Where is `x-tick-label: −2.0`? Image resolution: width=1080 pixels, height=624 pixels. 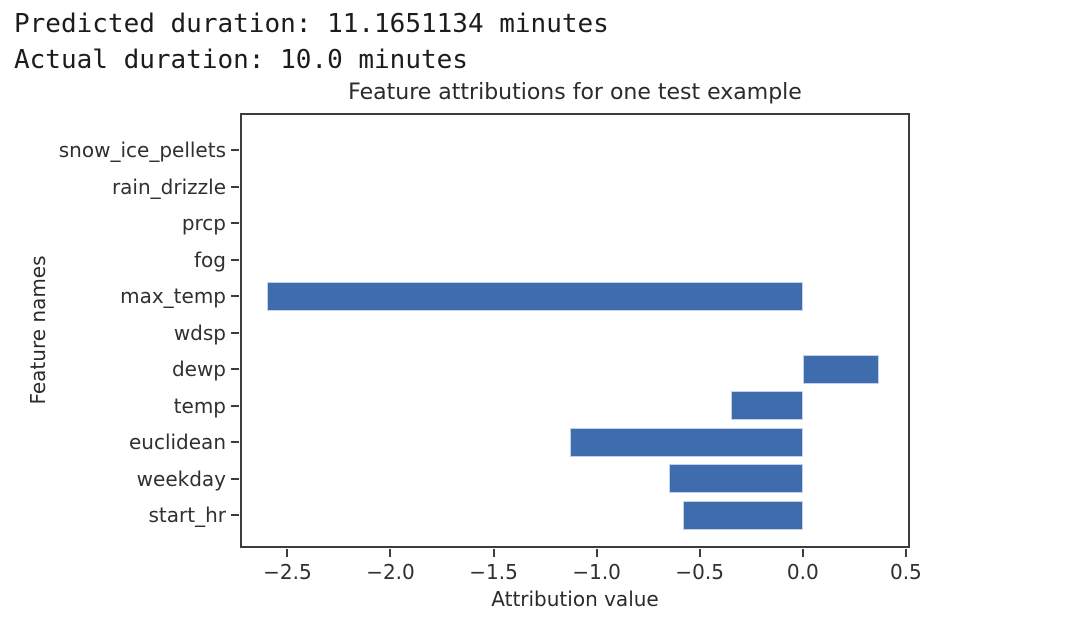 x-tick-label: −2.0 is located at coordinates (390, 572).